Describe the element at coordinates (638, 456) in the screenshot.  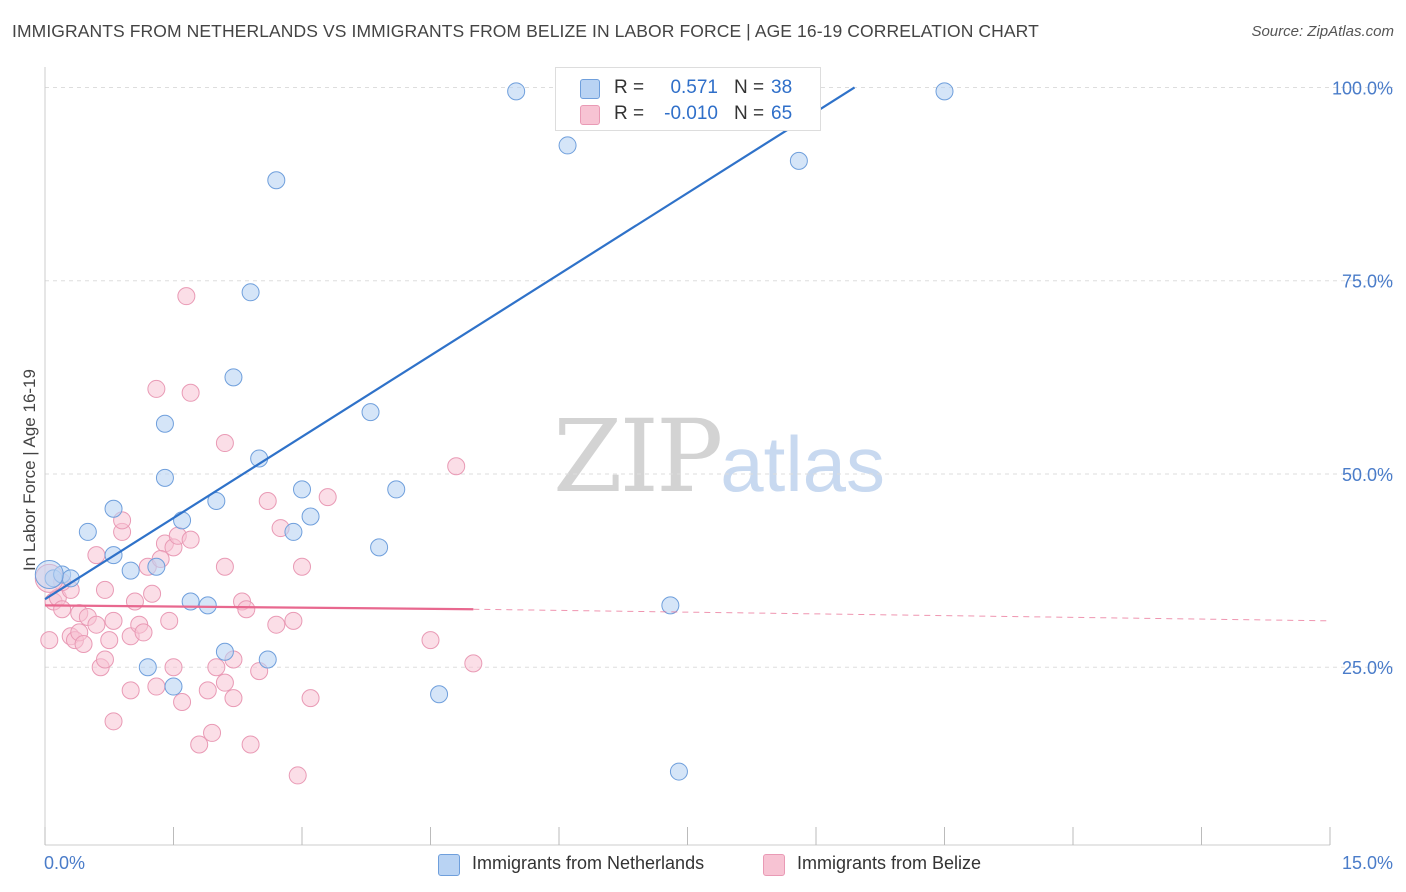
I see `watermark-zip: ZIP` at that location.